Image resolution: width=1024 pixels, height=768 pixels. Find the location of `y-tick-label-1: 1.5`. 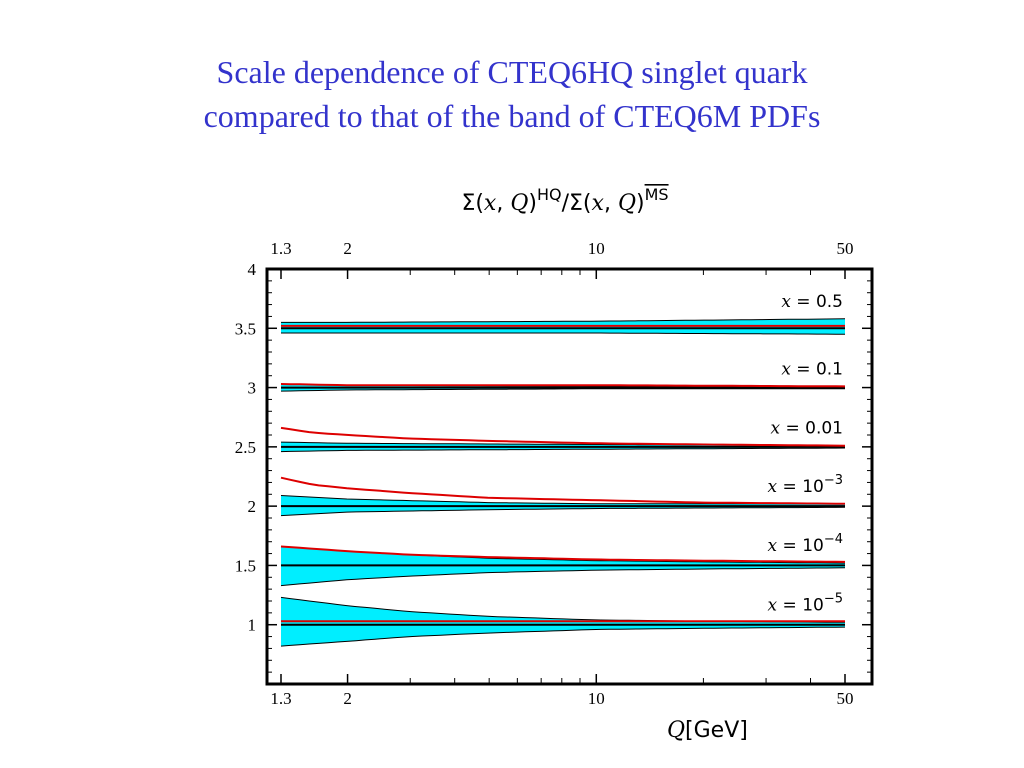

y-tick-label-1: 1.5 is located at coordinates (245, 565).